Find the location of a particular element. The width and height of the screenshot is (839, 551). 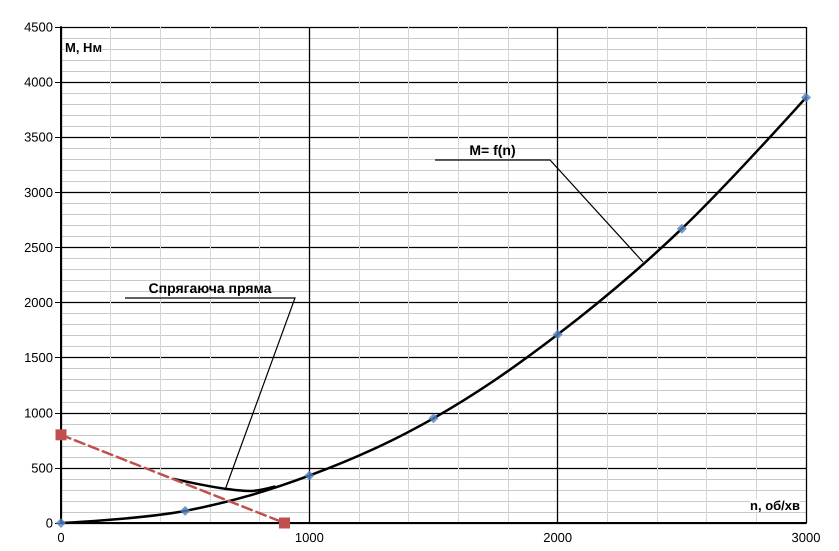

x-tick-label: 2000 is located at coordinates (557, 537).